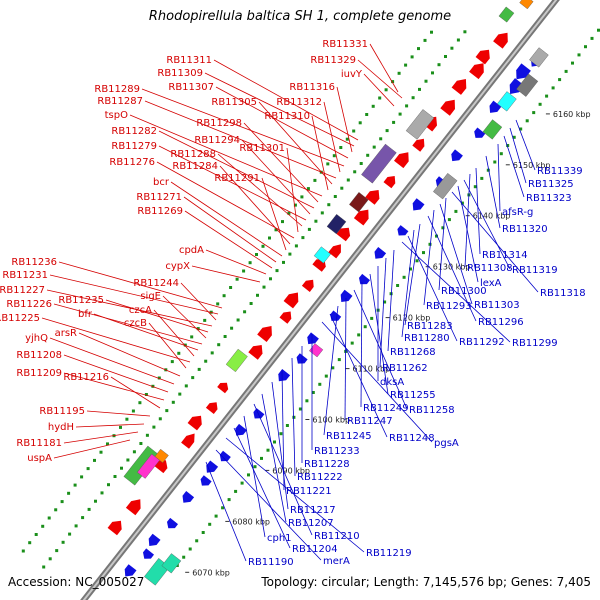  I want to click on forward-gene-label: RB11226, so click(29, 304).